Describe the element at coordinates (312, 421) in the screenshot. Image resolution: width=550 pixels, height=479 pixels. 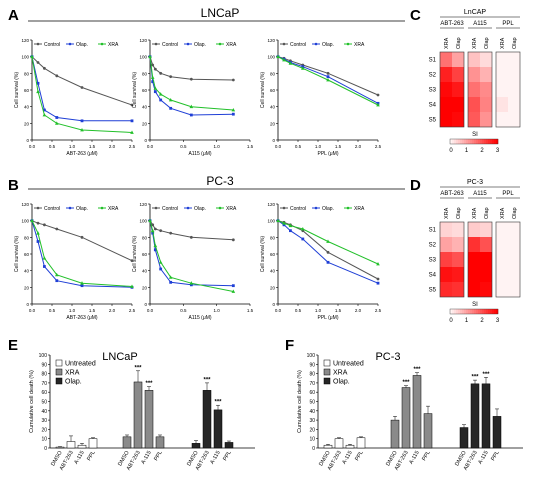
I see `y-tick-label: 30` at that location.